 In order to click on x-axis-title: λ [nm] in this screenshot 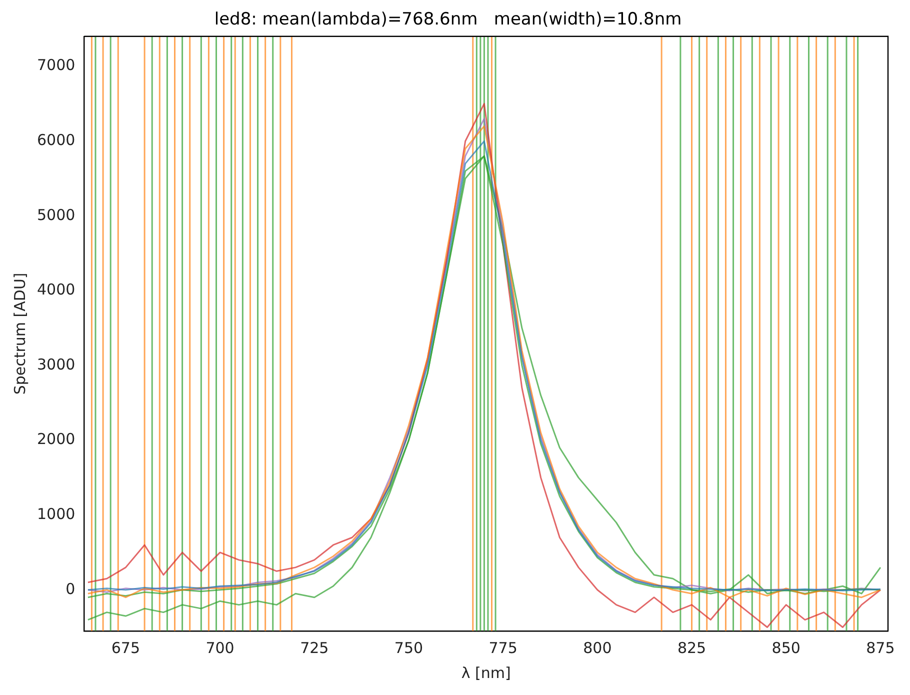, I will do `click(486, 673)`.